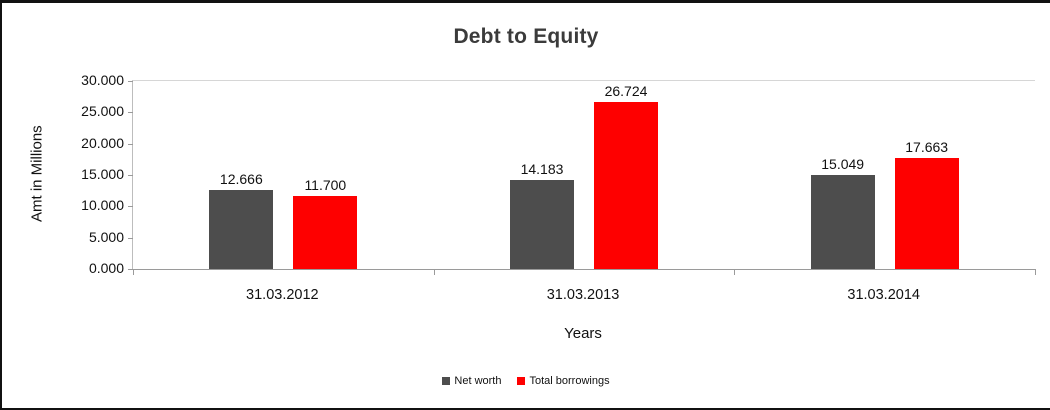 Image resolution: width=1050 pixels, height=410 pixels. Describe the element at coordinates (883, 295) in the screenshot. I see `x-tick-label: 31.03.2014` at that location.